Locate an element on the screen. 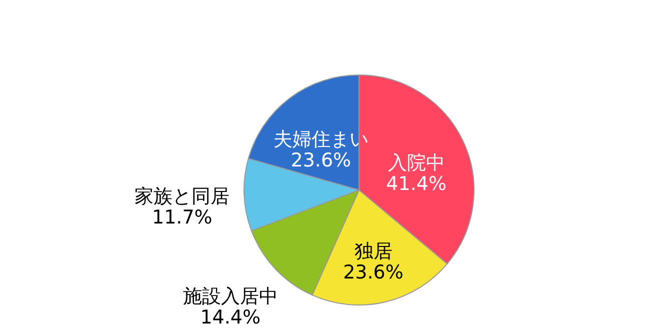 This screenshot has width=671, height=334. data-label: 14.4% is located at coordinates (230, 317).